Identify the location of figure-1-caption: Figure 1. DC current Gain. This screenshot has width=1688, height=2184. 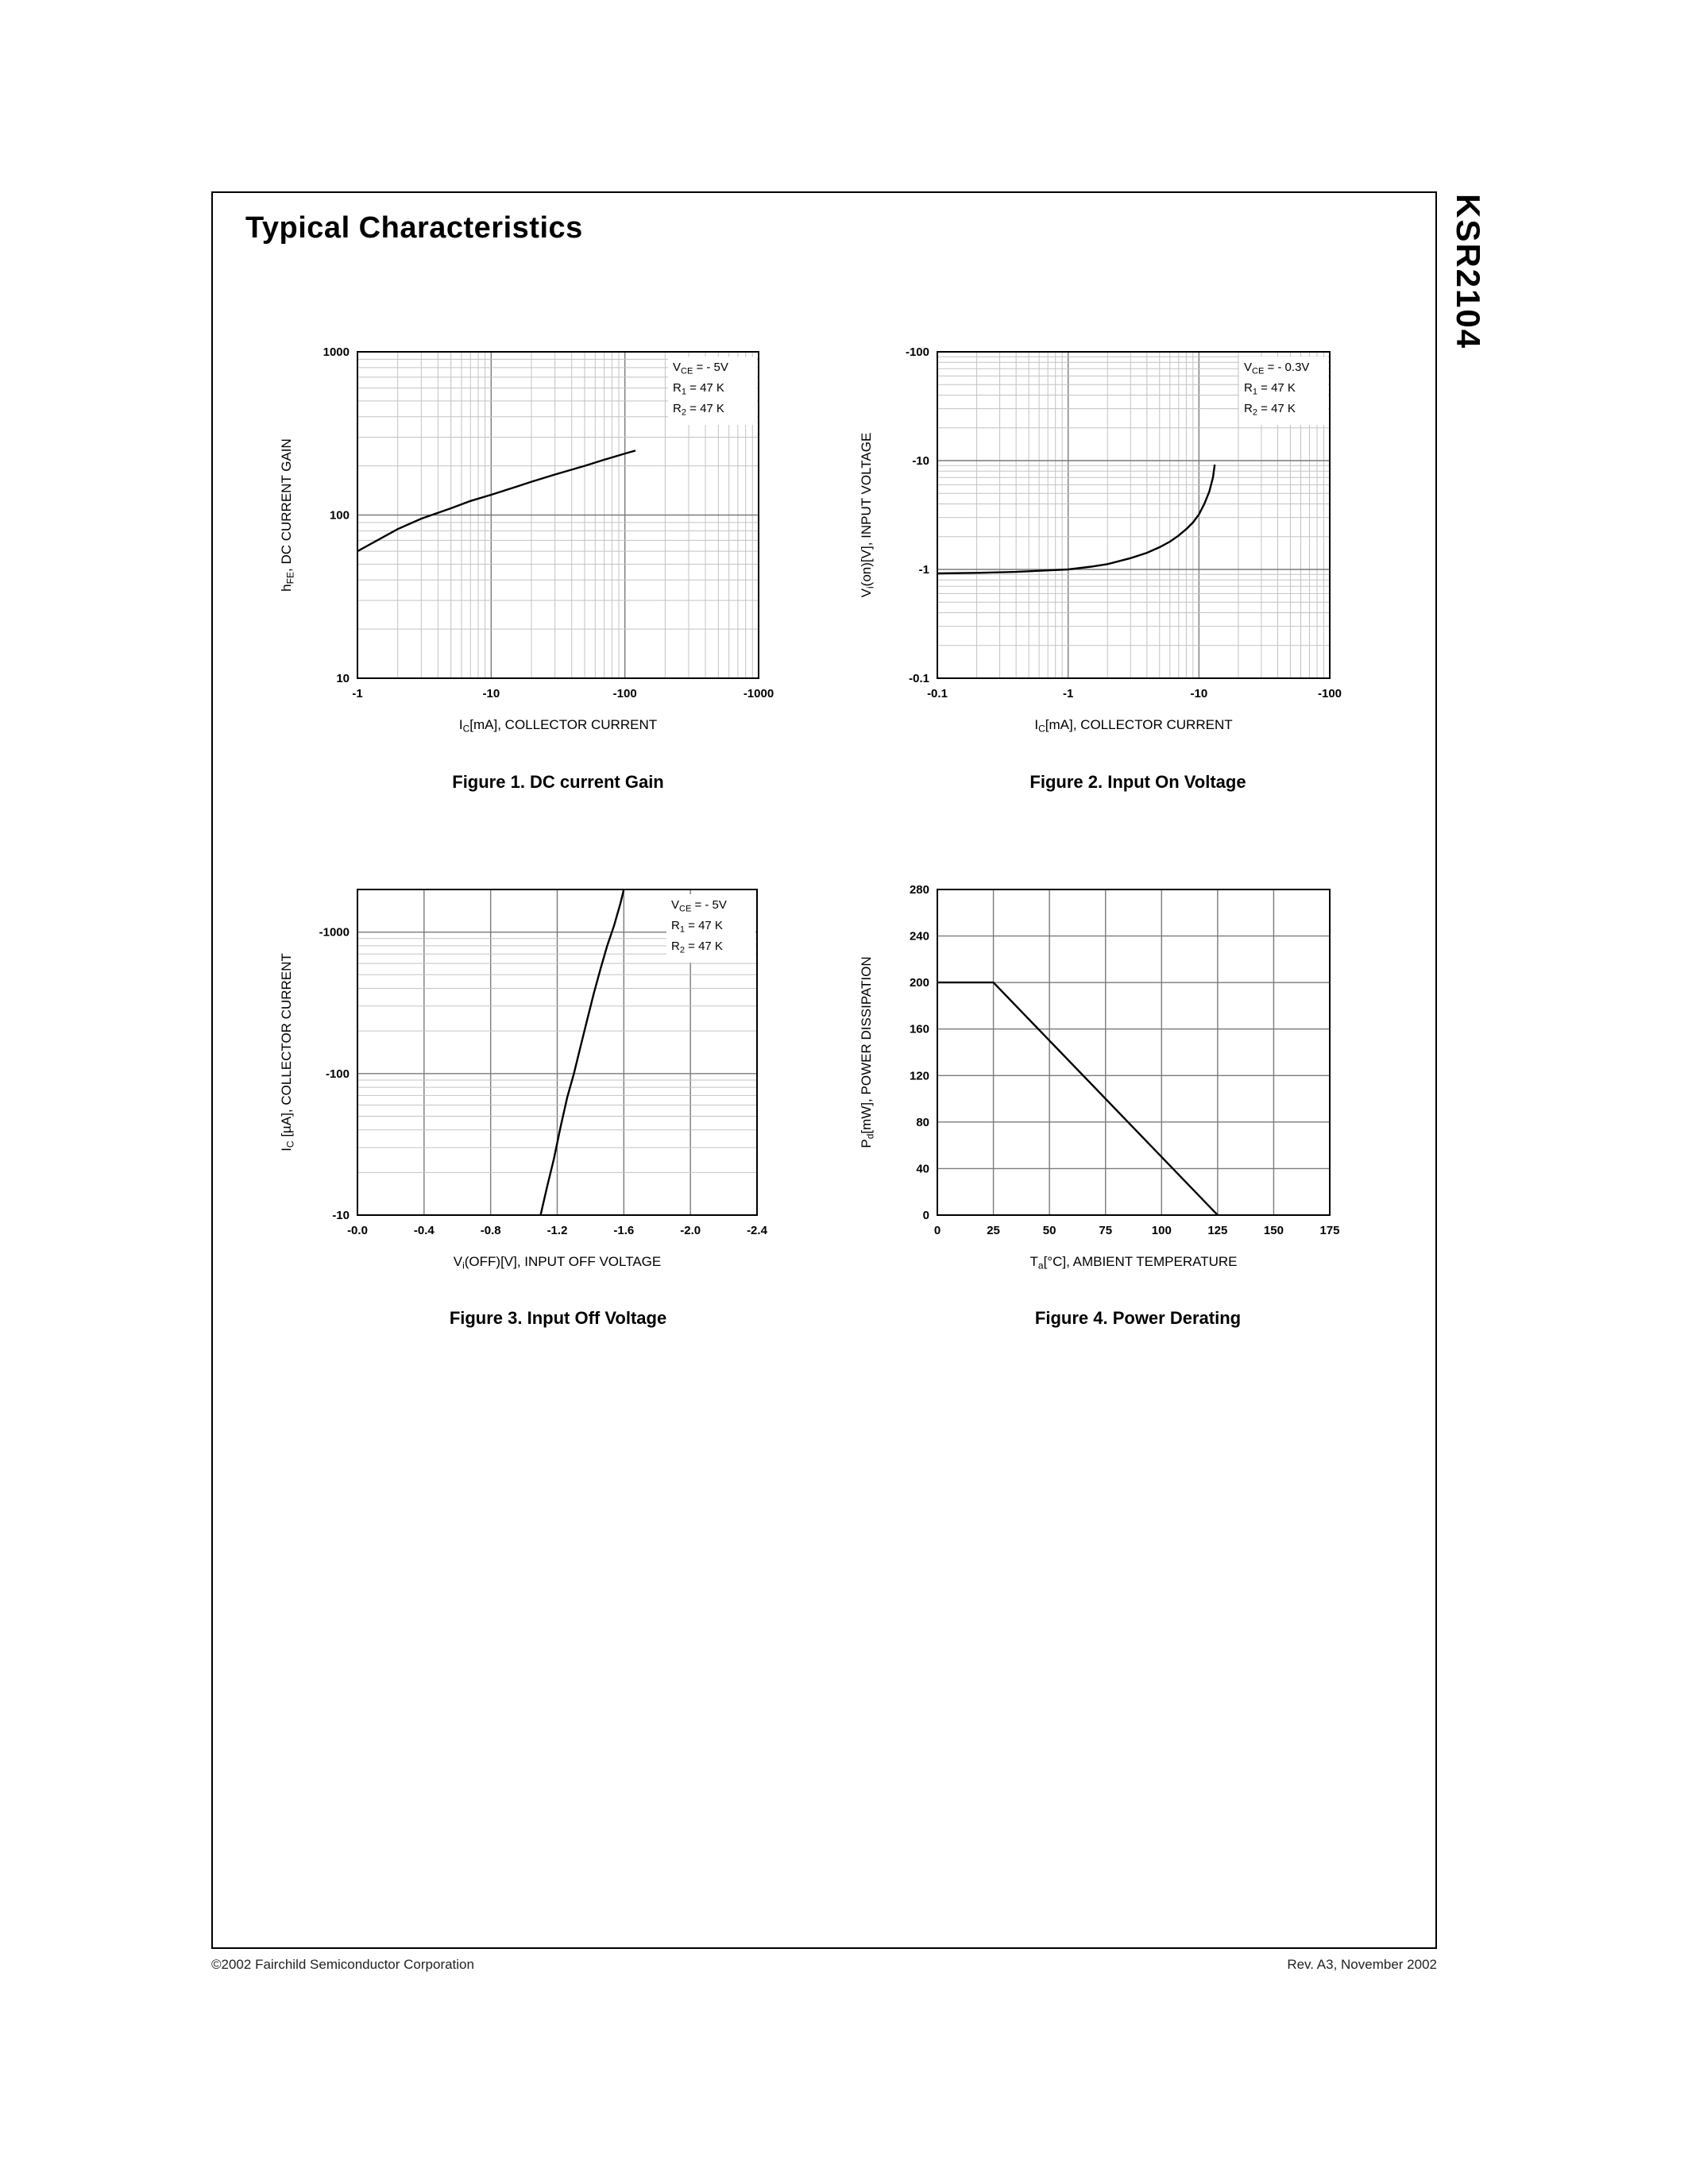
(558, 782).